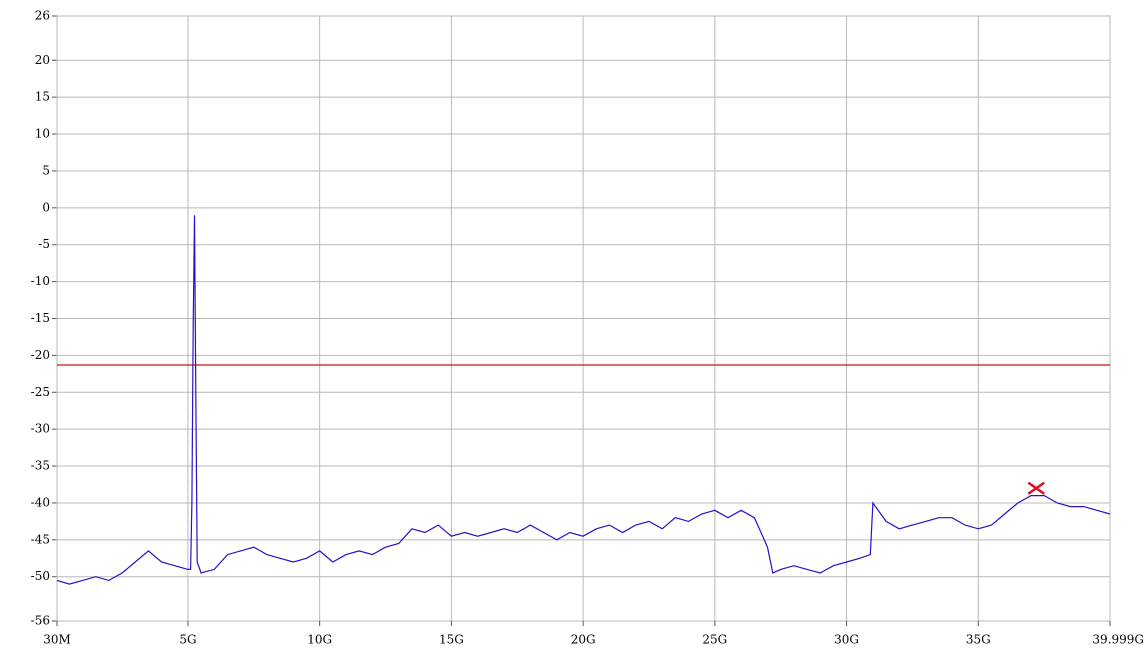 The height and width of the screenshot is (660, 1146). What do you see at coordinates (42, 97) in the screenshot?
I see `y-tick-label: 15` at bounding box center [42, 97].